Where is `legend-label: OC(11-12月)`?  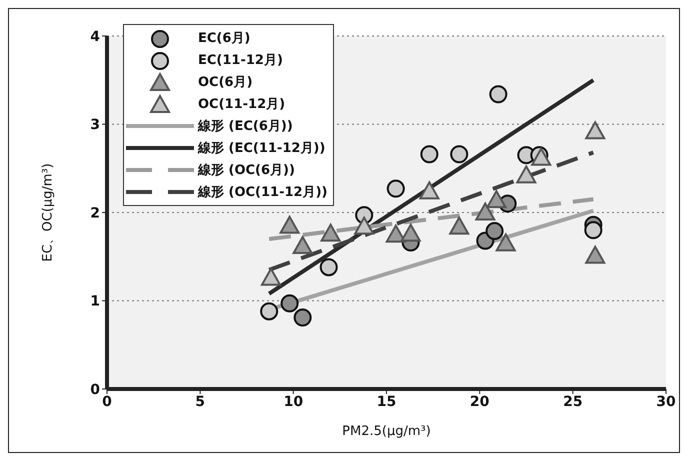 legend-label: OC(11-12月) is located at coordinates (242, 104).